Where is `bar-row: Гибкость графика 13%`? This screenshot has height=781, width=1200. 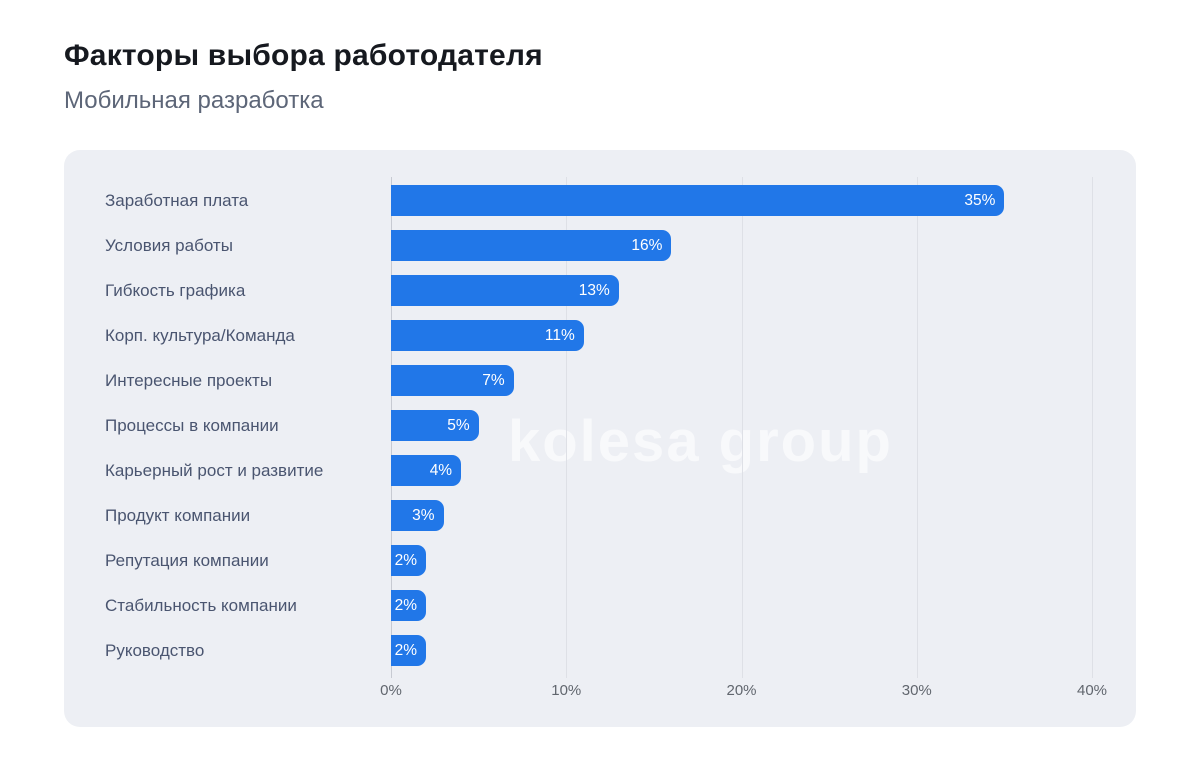 bar-row: Гибкость графика 13% is located at coordinates (600, 290).